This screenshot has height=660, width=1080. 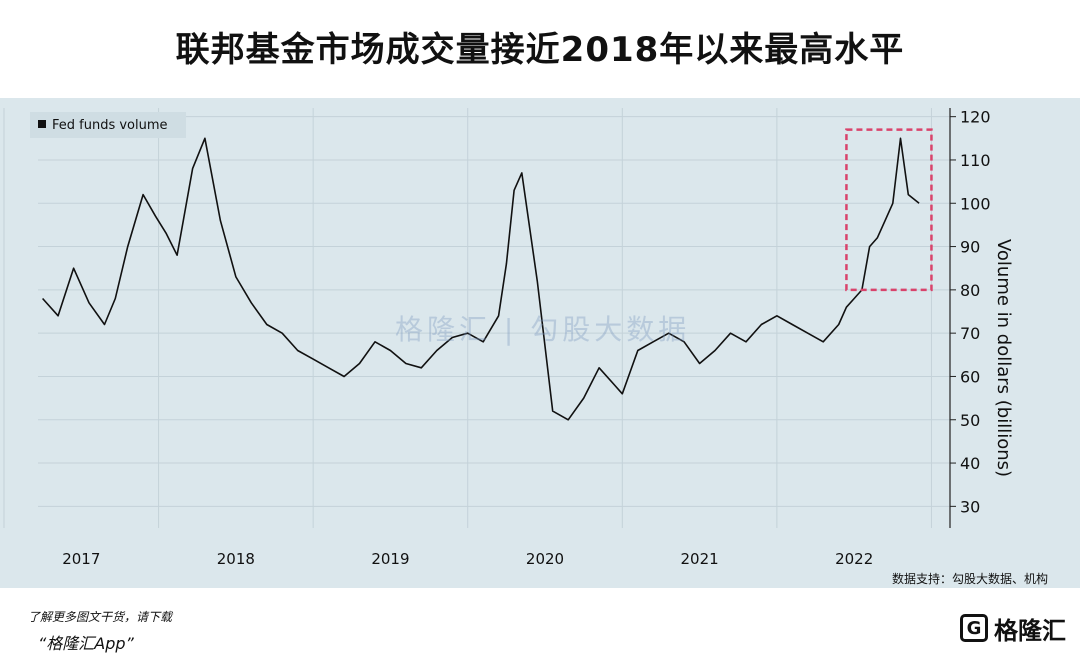 I want to click on x-tick-label: 2022, so click(x=854, y=559).